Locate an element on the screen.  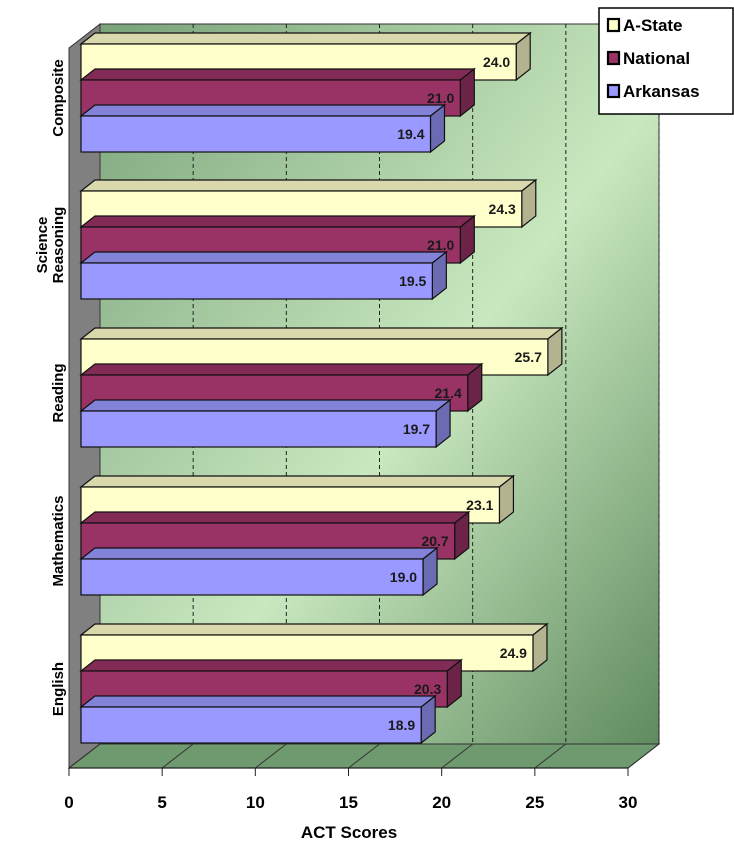
legend-entry: National is located at coordinates (656, 58).